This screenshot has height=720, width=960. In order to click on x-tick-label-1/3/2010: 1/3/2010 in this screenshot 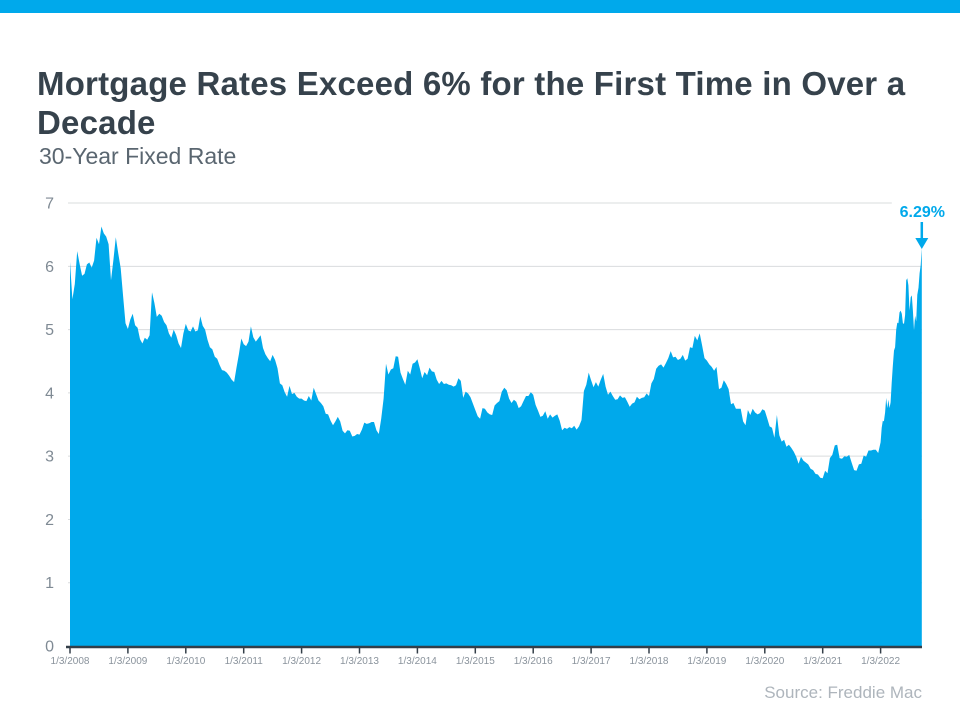, I will do `click(185, 661)`.